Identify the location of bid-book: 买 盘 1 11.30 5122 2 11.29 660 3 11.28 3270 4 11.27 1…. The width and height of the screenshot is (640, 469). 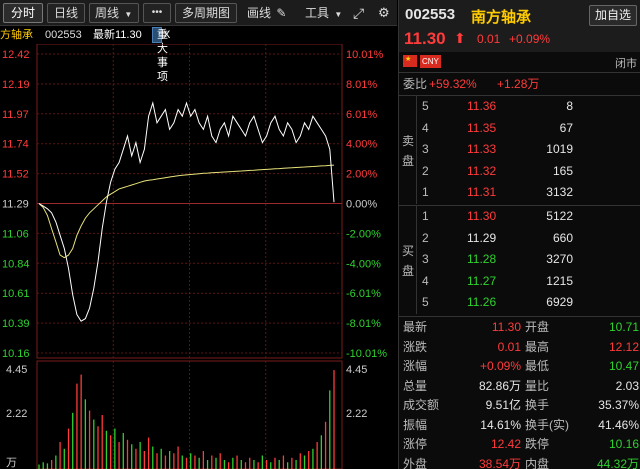
(519, 260).